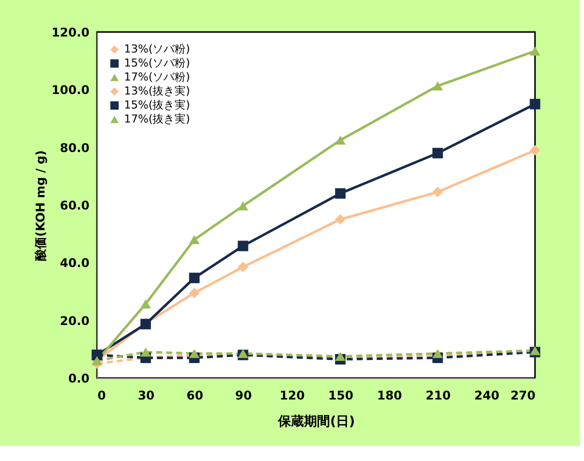 Image resolution: width=584 pixels, height=461 pixels. I want to click on x-axis-title: 保蔵期間(日), so click(316, 422).